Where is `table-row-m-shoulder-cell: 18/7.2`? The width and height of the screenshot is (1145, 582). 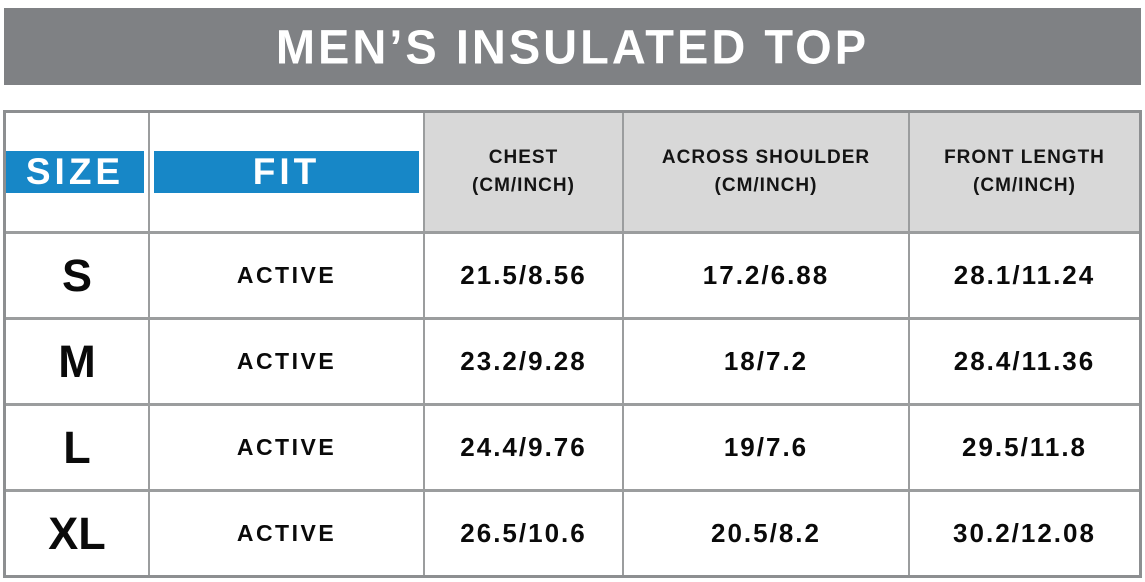 table-row-m-shoulder-cell: 18/7.2 is located at coordinates (766, 361).